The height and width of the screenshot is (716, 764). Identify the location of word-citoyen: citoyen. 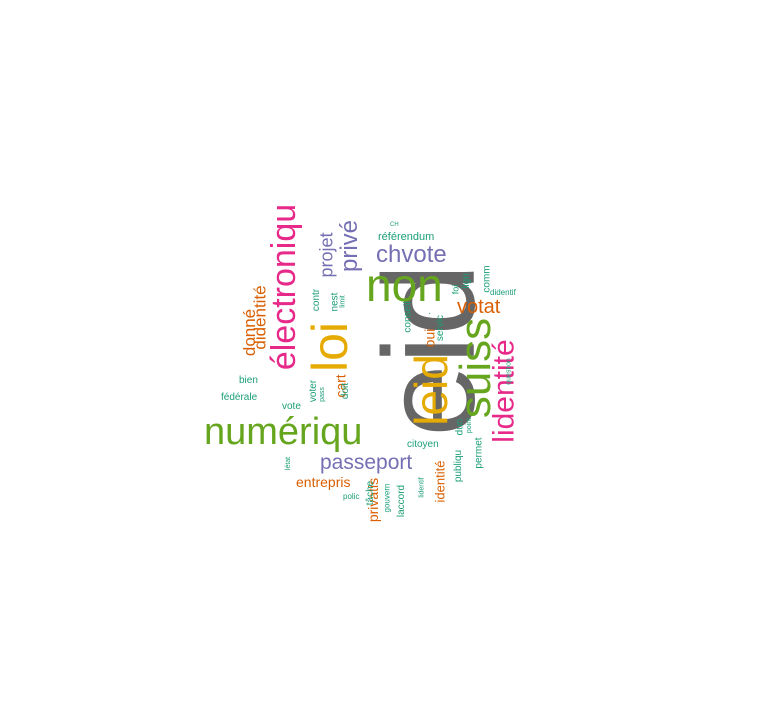
(423, 444).